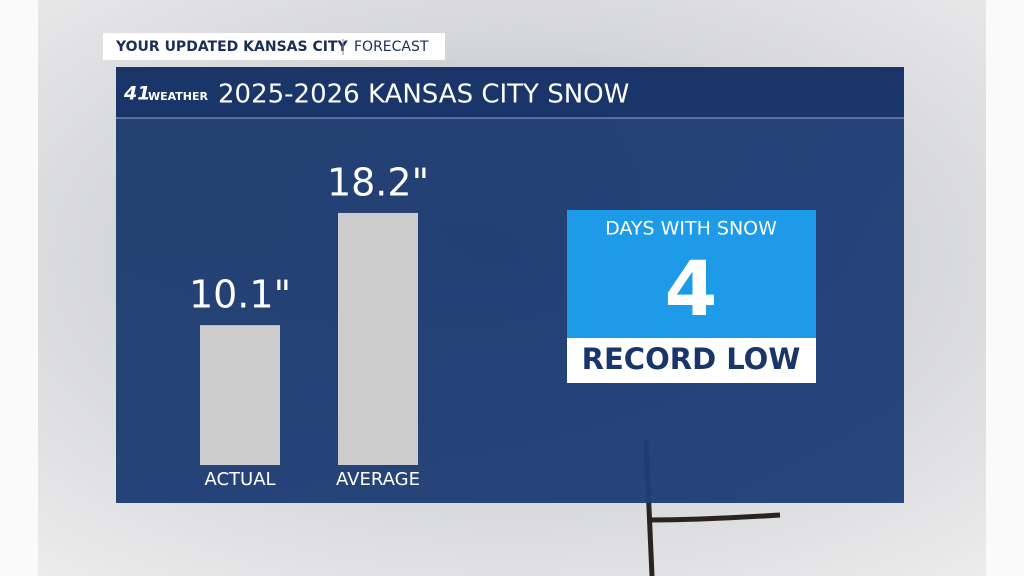 The height and width of the screenshot is (576, 1024). Describe the element at coordinates (178, 96) in the screenshot. I see `logo-text: WEATHER` at that location.